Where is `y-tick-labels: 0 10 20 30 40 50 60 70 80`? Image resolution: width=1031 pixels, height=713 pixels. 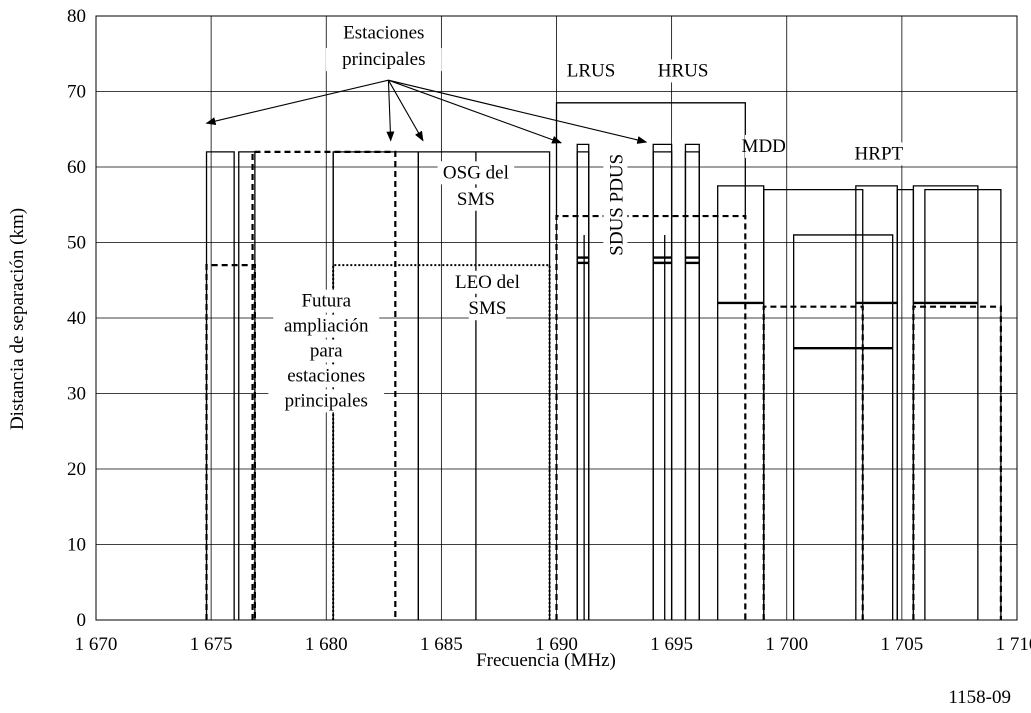
y-tick-labels: 0 10 20 30 40 50 60 70 80 is located at coordinates (76, 318).